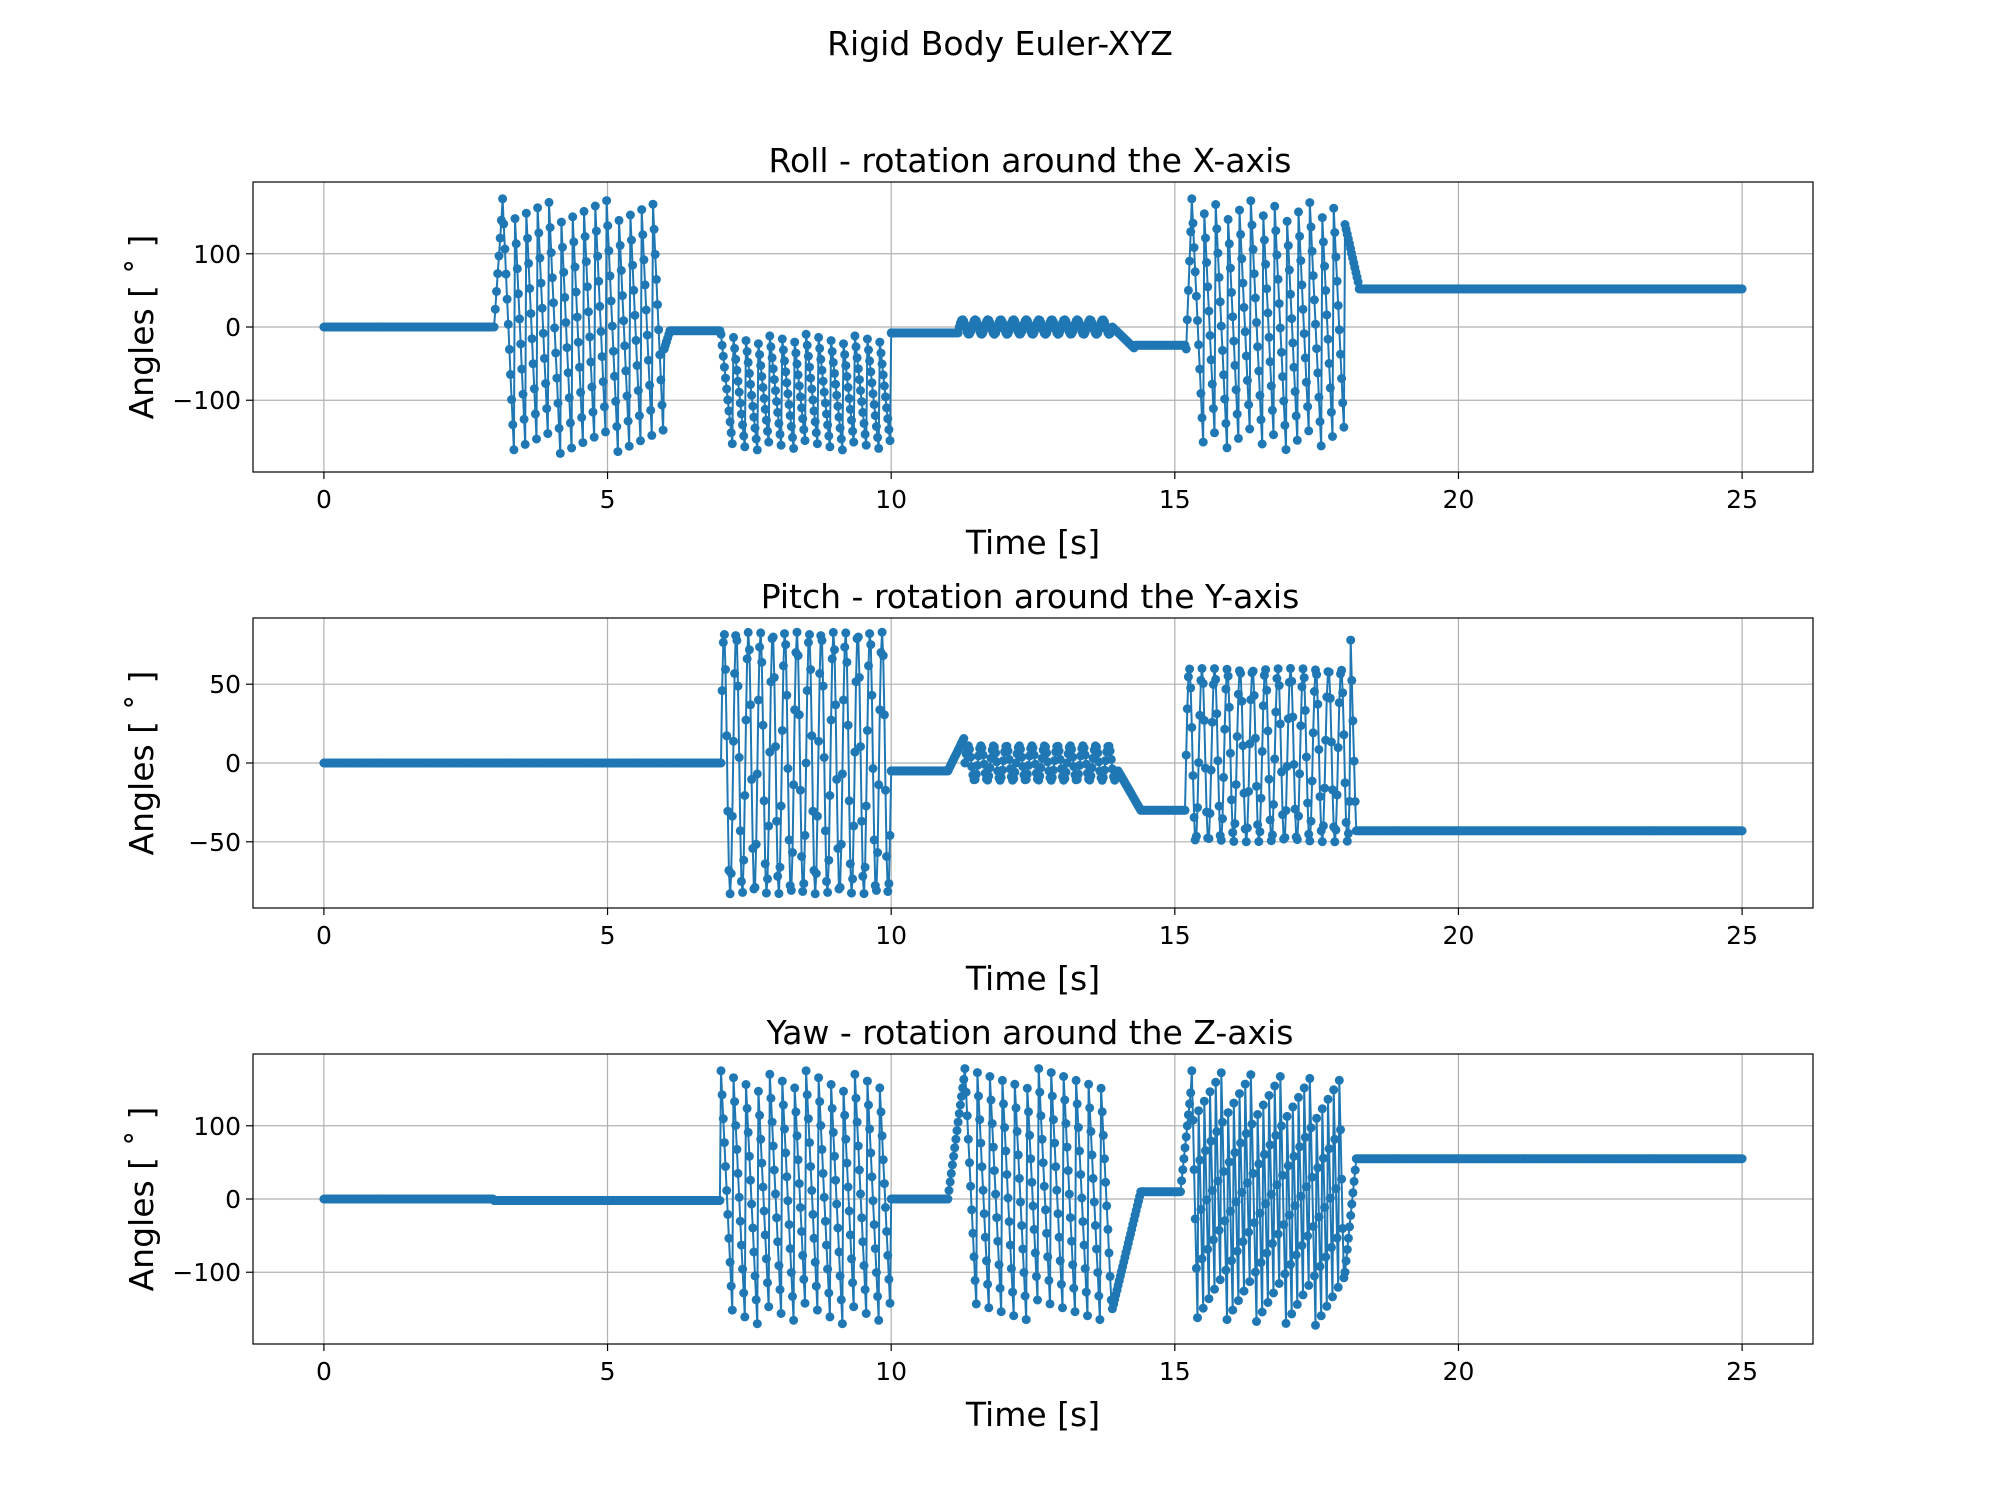 Image resolution: width=2000 pixels, height=1500 pixels. What do you see at coordinates (1459, 1371) in the screenshot?
I see `yaw-xtick-label: 20` at bounding box center [1459, 1371].